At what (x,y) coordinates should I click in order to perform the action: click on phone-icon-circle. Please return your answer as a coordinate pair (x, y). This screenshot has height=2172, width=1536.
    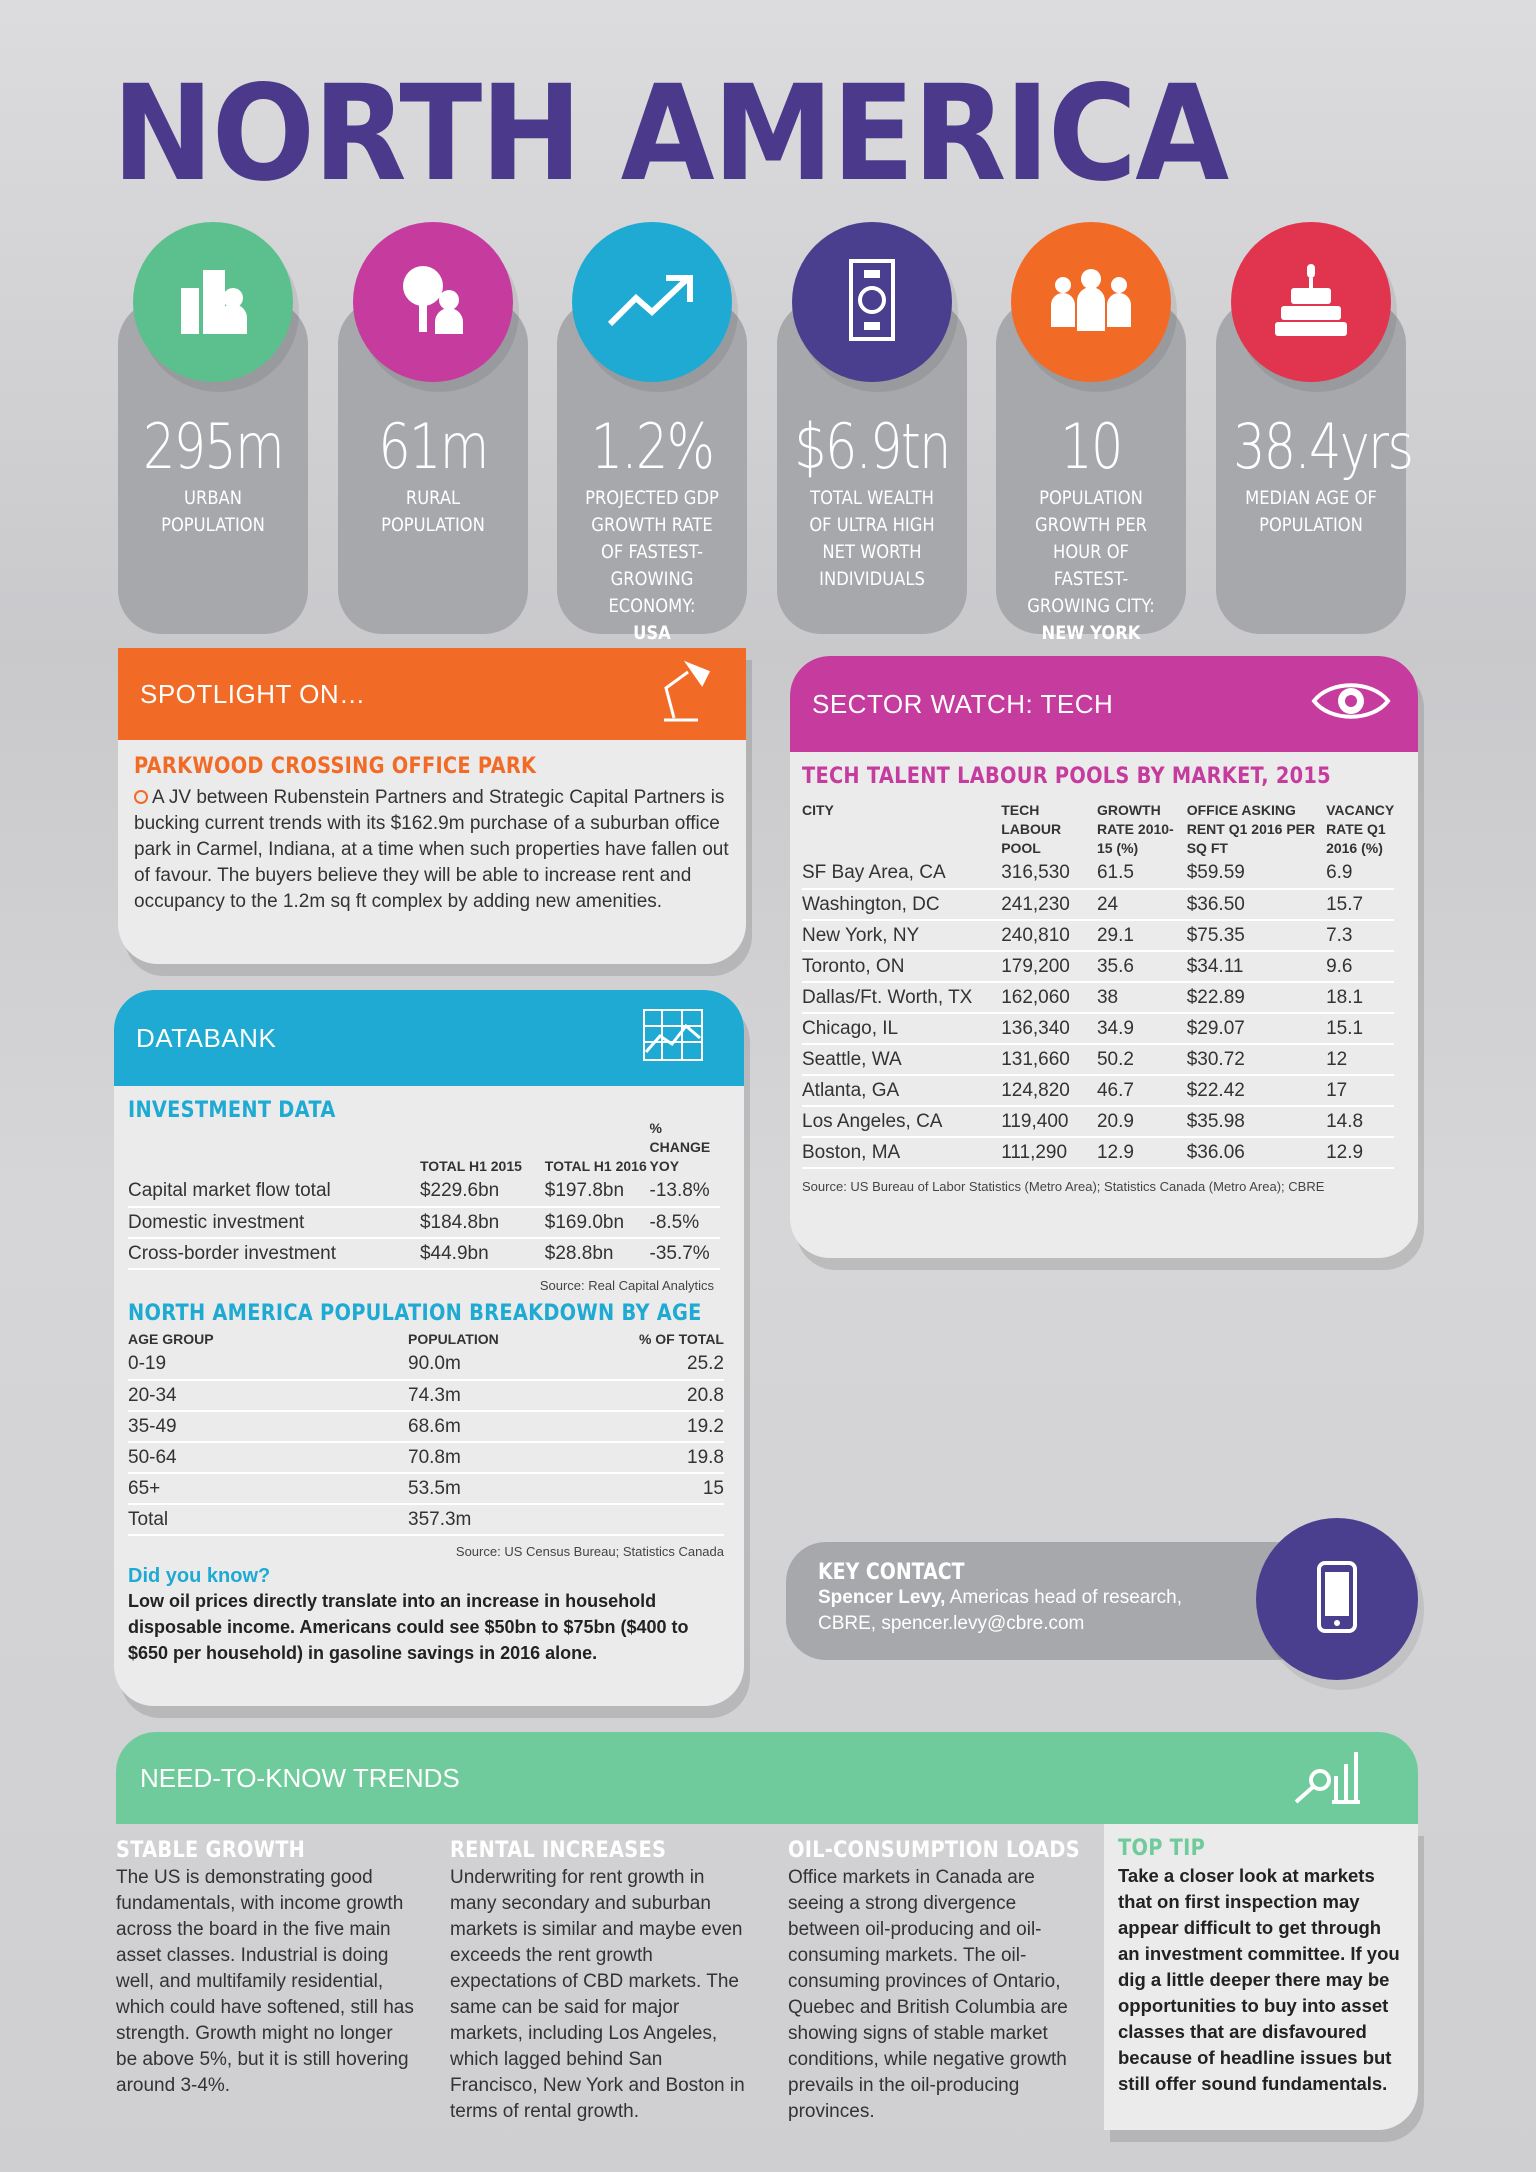
    Looking at the image, I should click on (1337, 1599).